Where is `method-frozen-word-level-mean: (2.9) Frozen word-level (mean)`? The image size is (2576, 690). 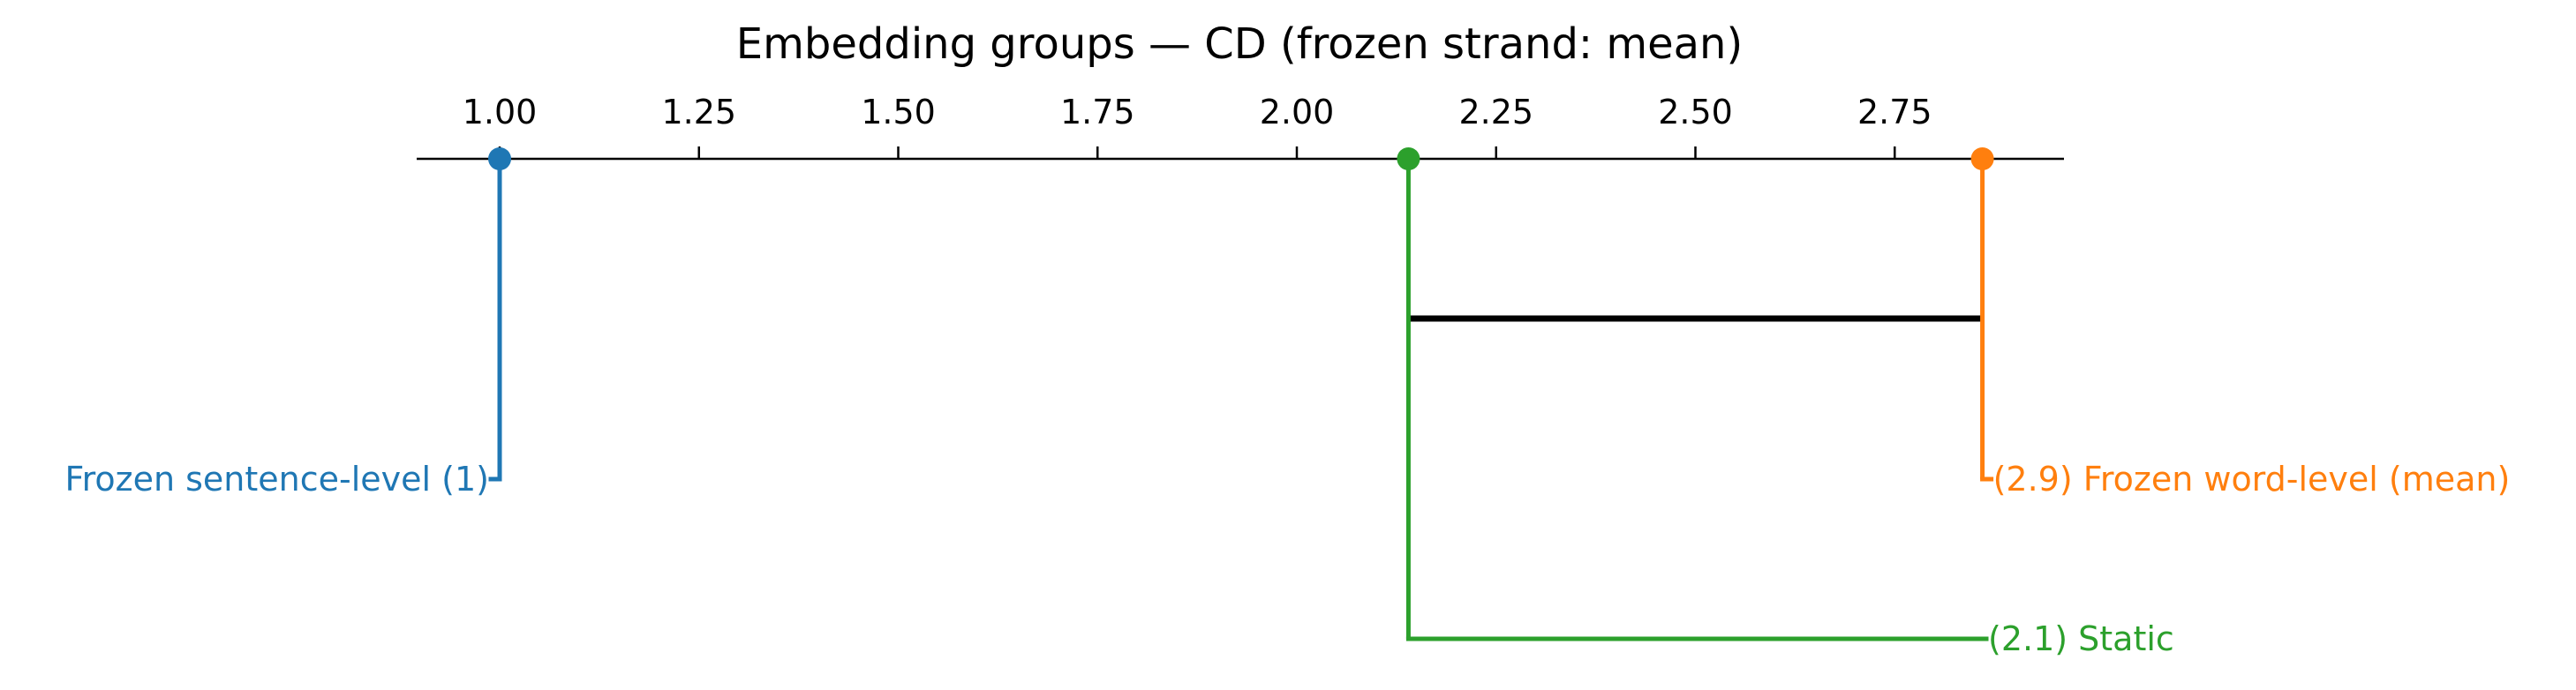 method-frozen-word-level-mean: (2.9) Frozen word-level (mean) is located at coordinates (2241, 323).